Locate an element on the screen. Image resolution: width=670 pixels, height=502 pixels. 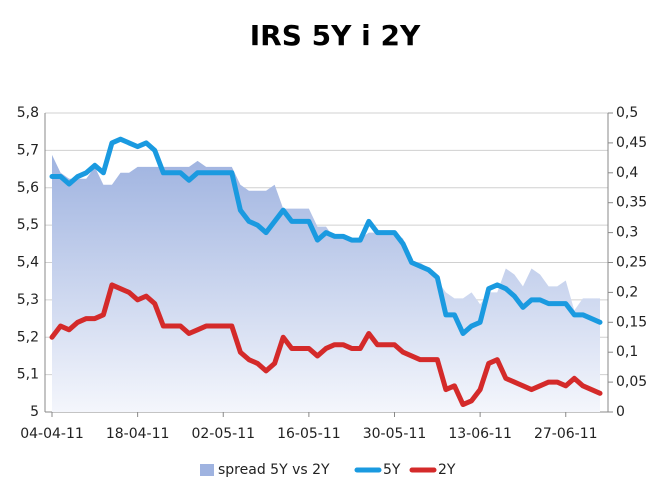
y-tick-label: 5,8 is located at coordinates (28, 113).